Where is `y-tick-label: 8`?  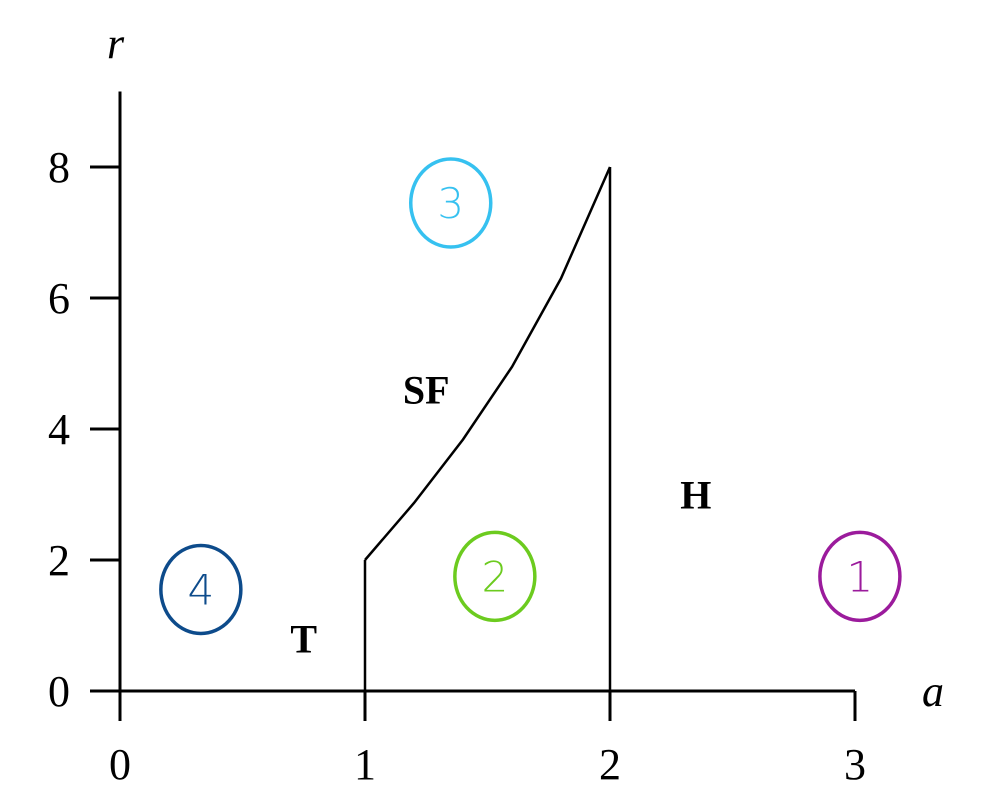
y-tick-label: 8 is located at coordinates (59, 167).